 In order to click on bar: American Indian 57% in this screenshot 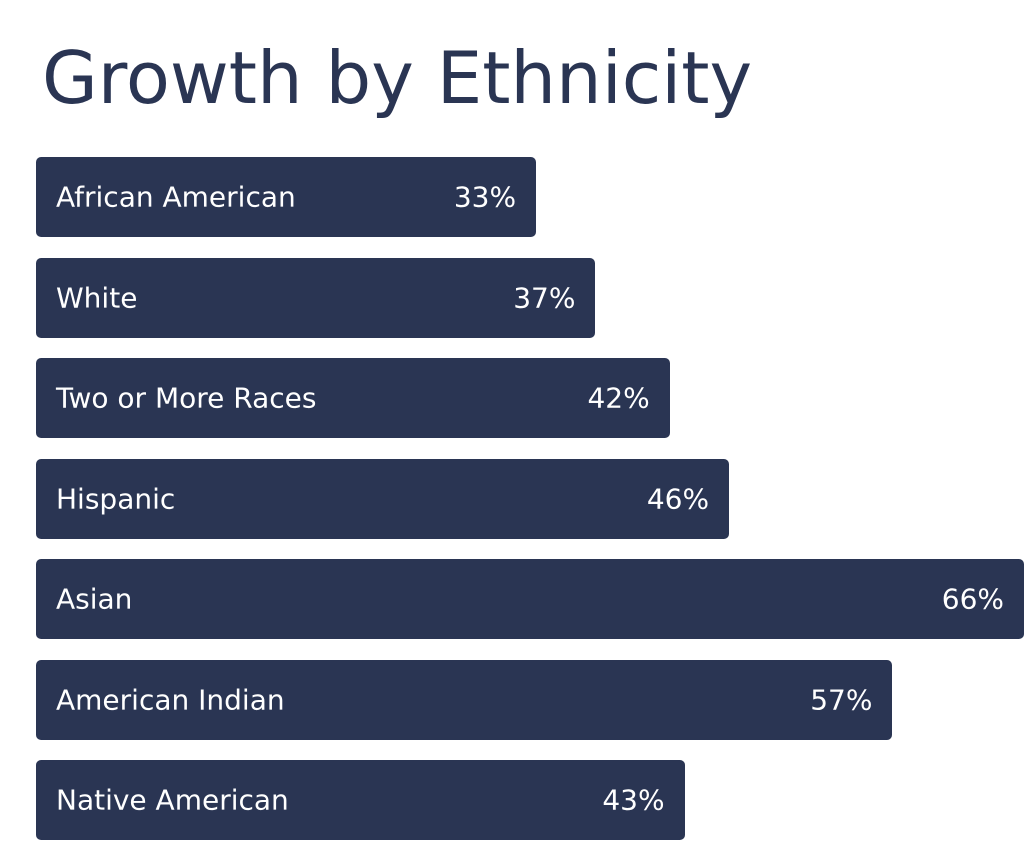, I will do `click(464, 699)`.